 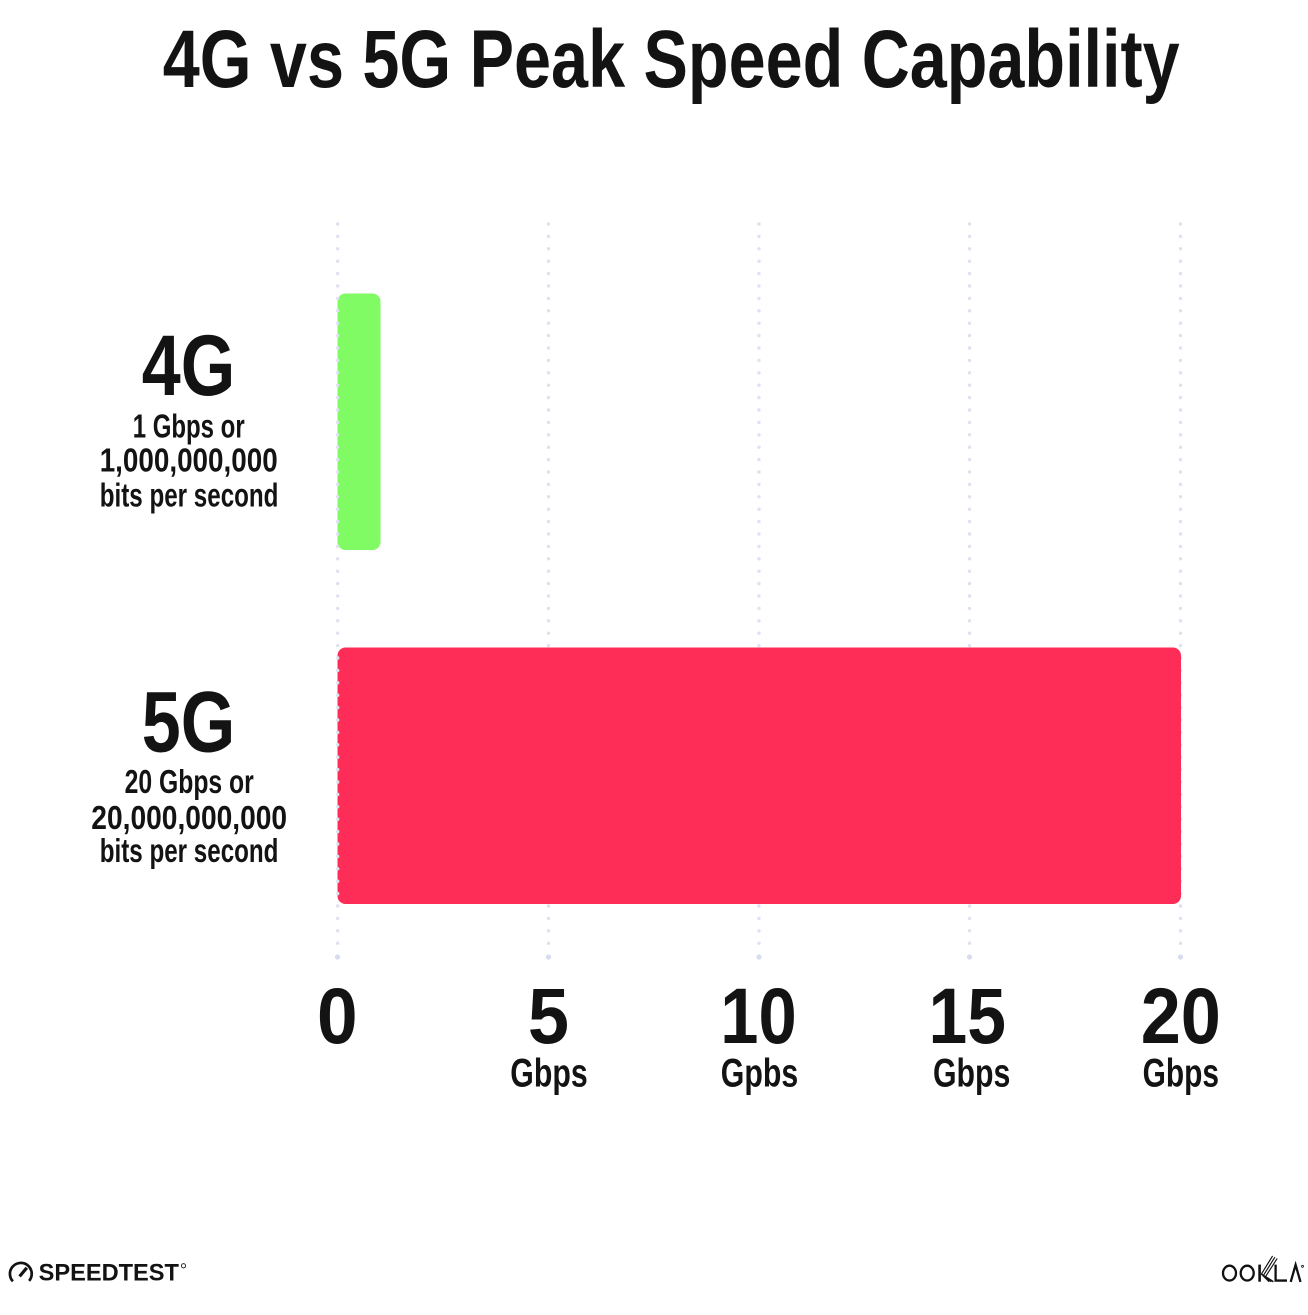 What do you see at coordinates (1181, 1015) in the screenshot?
I see `svg-text: 20` at bounding box center [1181, 1015].